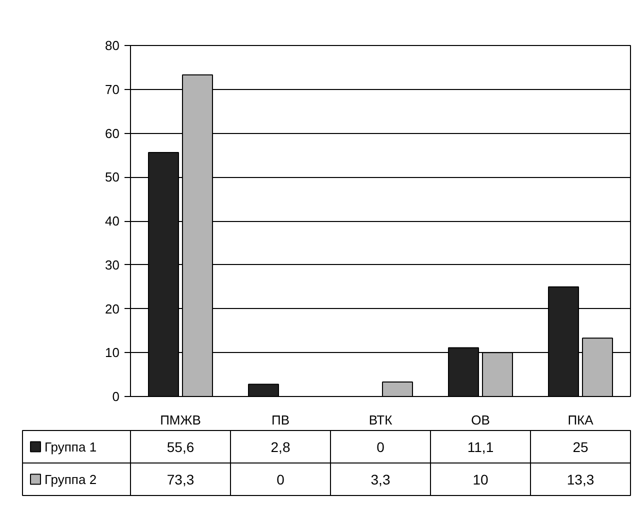 This screenshot has height=519, width=641. Describe the element at coordinates (380, 479) in the screenshot. I see `data-label: 3,3` at that location.